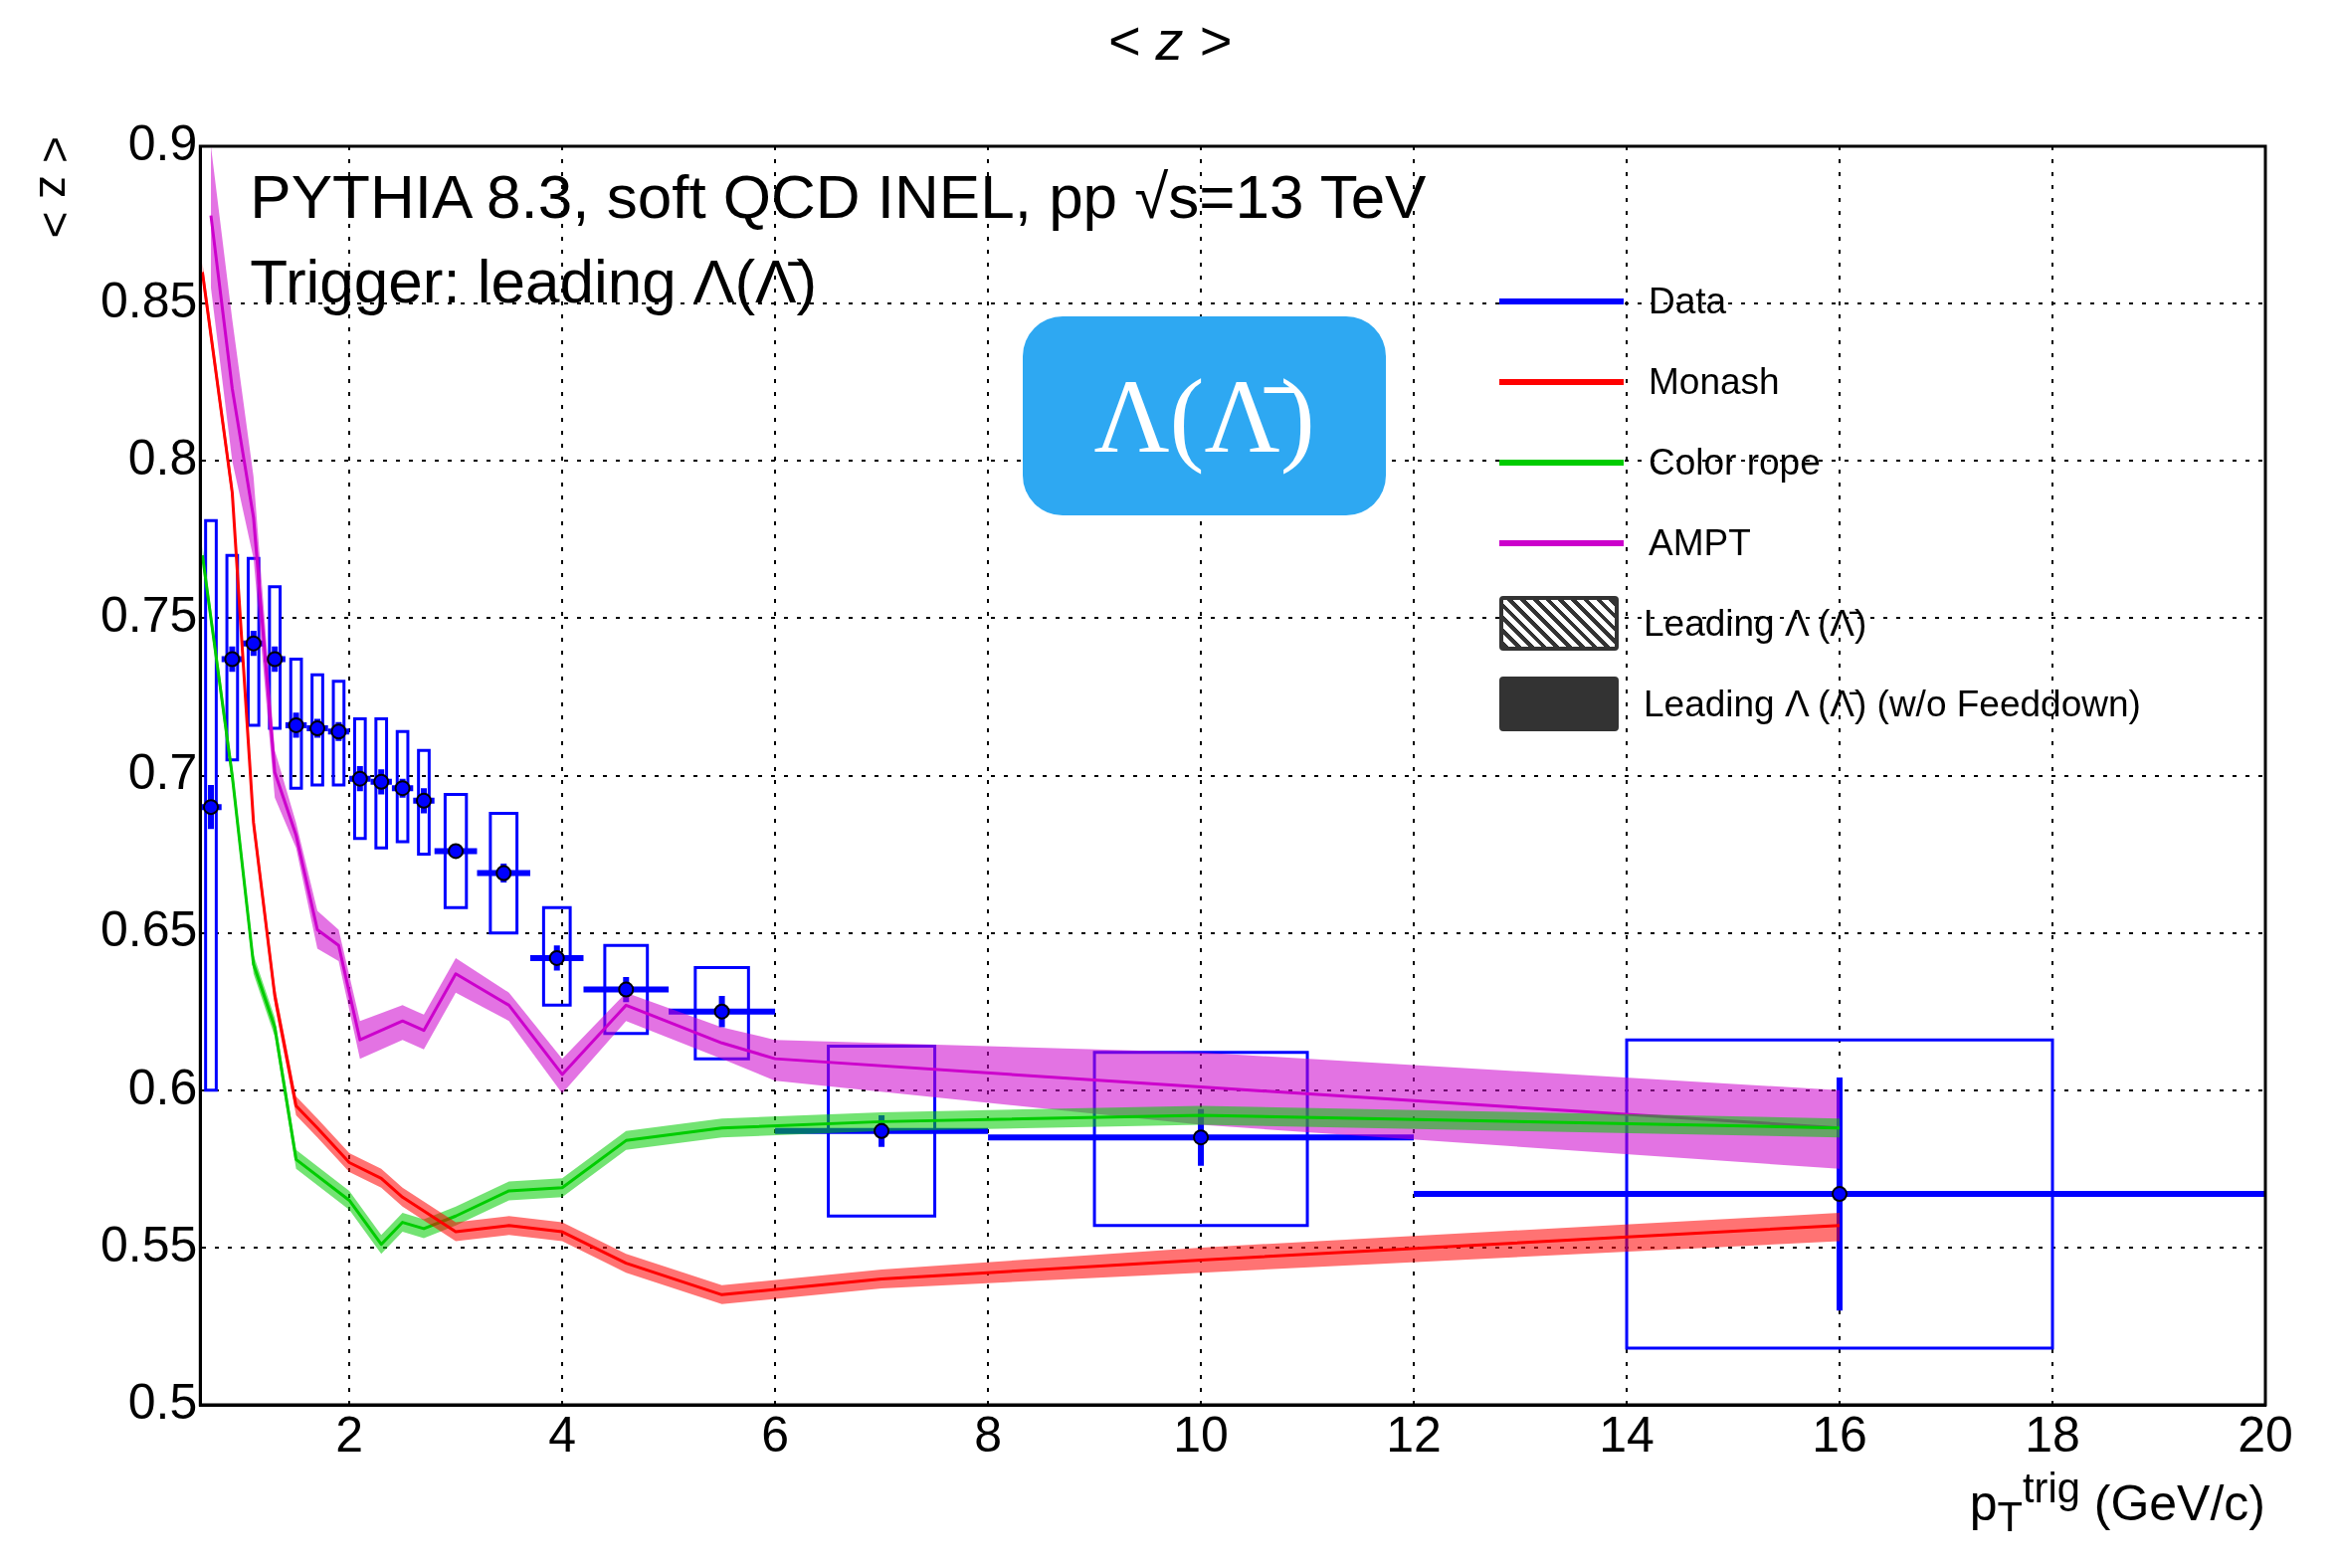 The height and width of the screenshot is (1568, 2339). Describe the element at coordinates (1700, 542) in the screenshot. I see `legend-label: AMPT` at that location.